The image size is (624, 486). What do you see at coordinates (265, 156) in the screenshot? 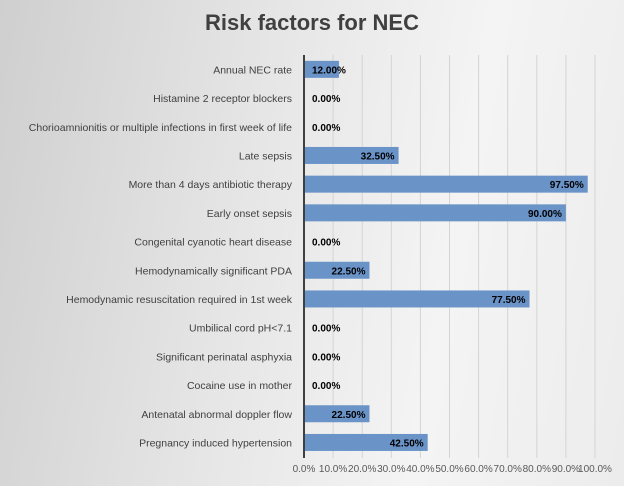
I see `category-label: Late sepsis` at bounding box center [265, 156].